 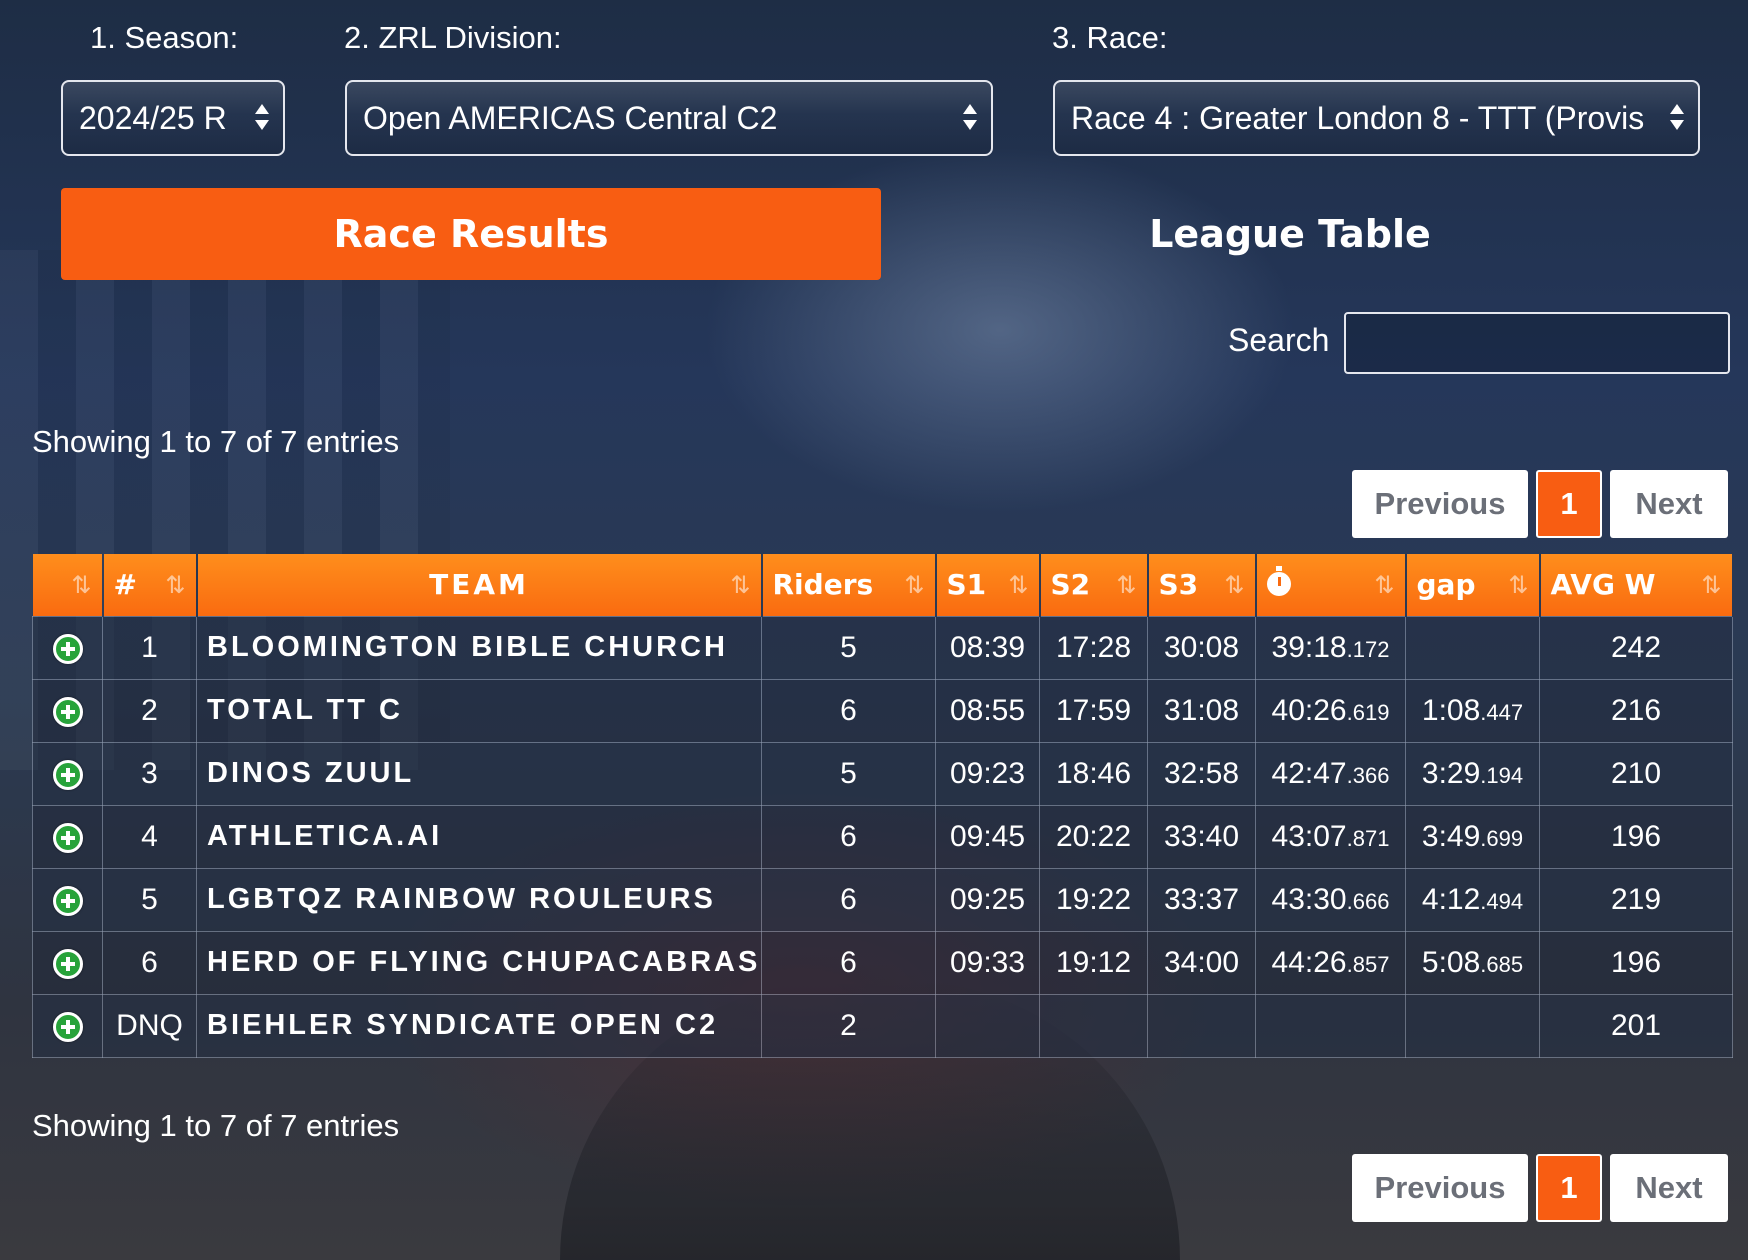 I want to click on time-cell: 43:07.871, so click(x=1330, y=836).